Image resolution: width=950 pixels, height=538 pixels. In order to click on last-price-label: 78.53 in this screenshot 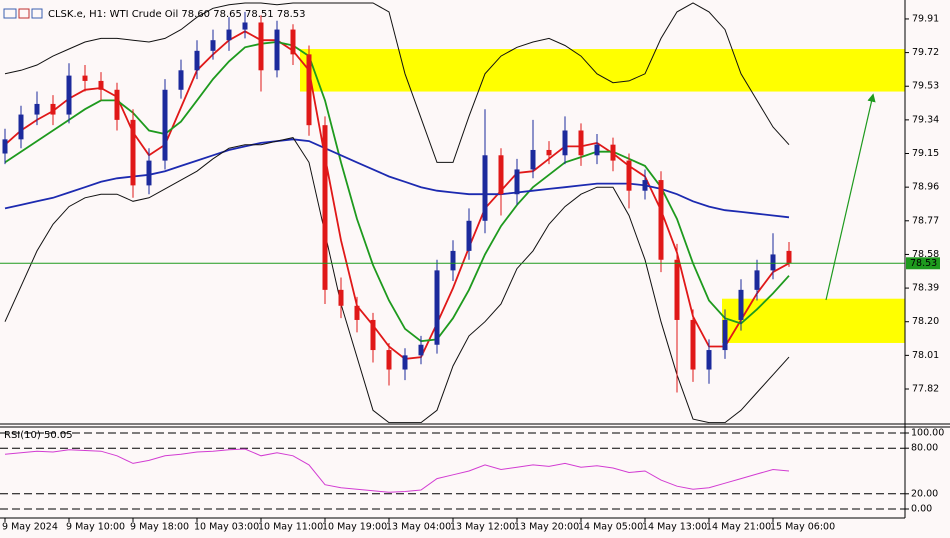, I will do `click(923, 263)`.